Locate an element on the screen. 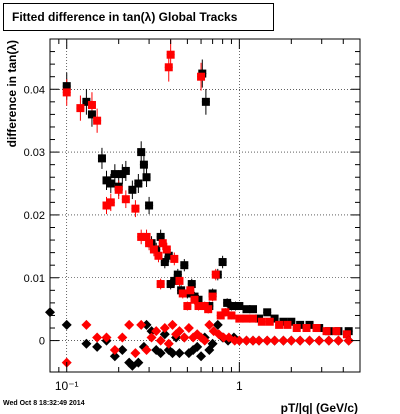 The image size is (400, 414). y-tick-label: 0.04 is located at coordinates (34, 90).